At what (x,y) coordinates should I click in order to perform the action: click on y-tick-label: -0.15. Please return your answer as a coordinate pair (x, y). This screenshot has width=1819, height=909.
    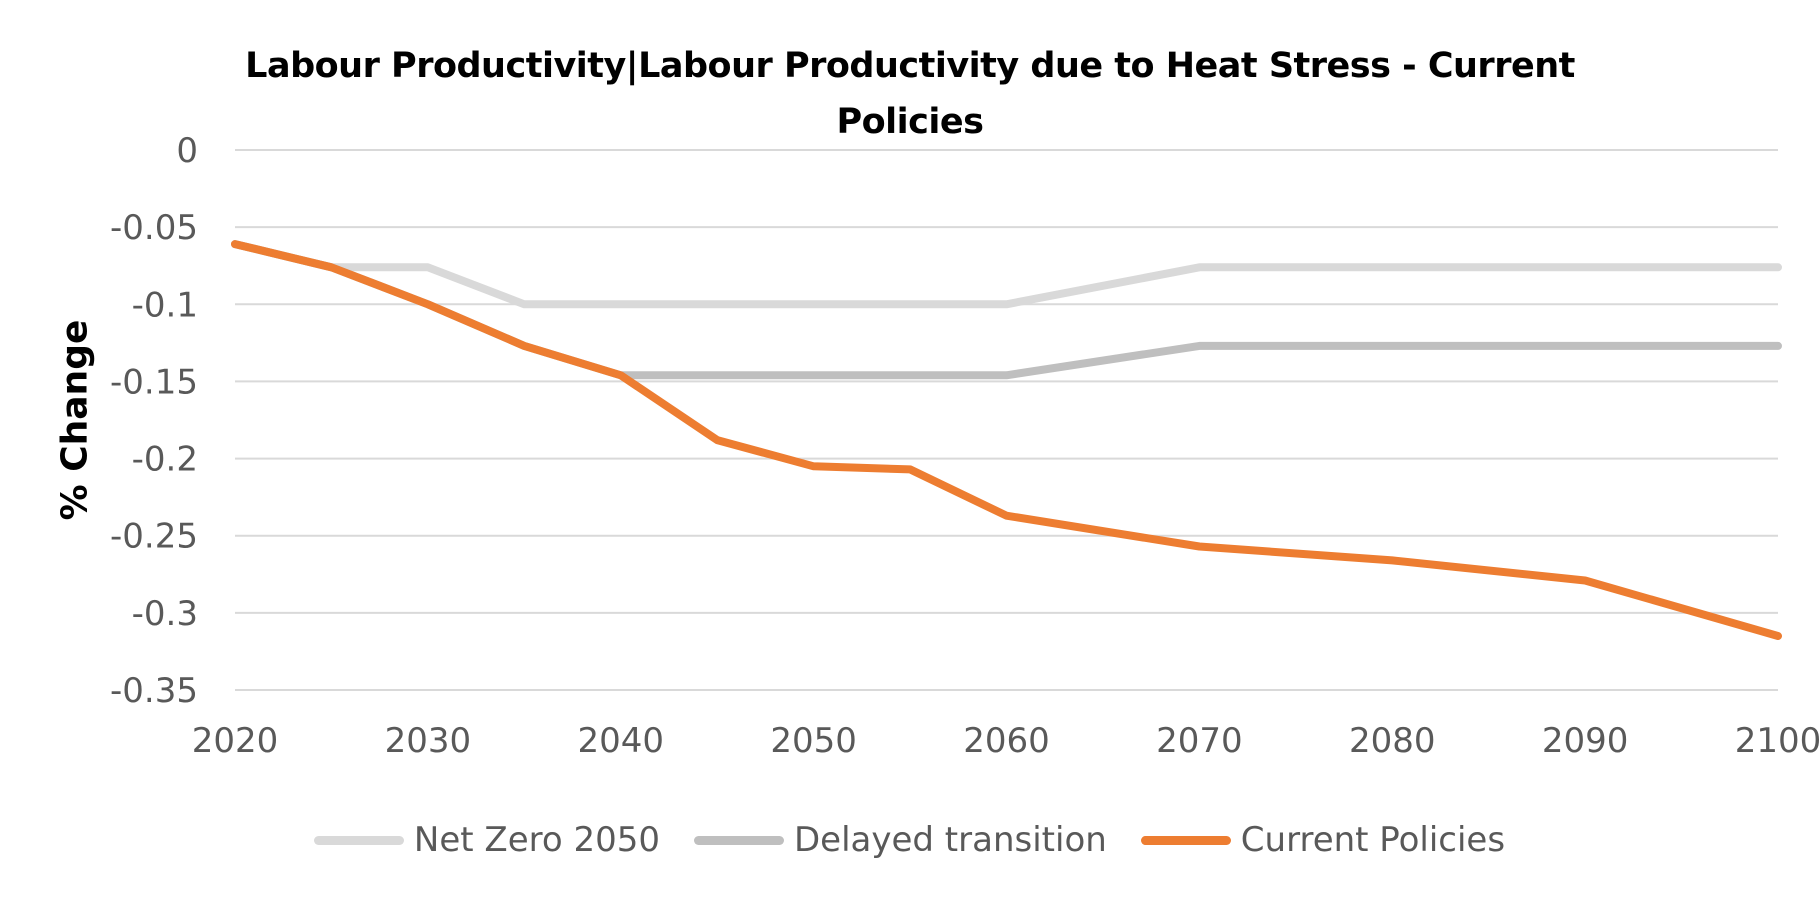
    Looking at the image, I should click on (154, 382).